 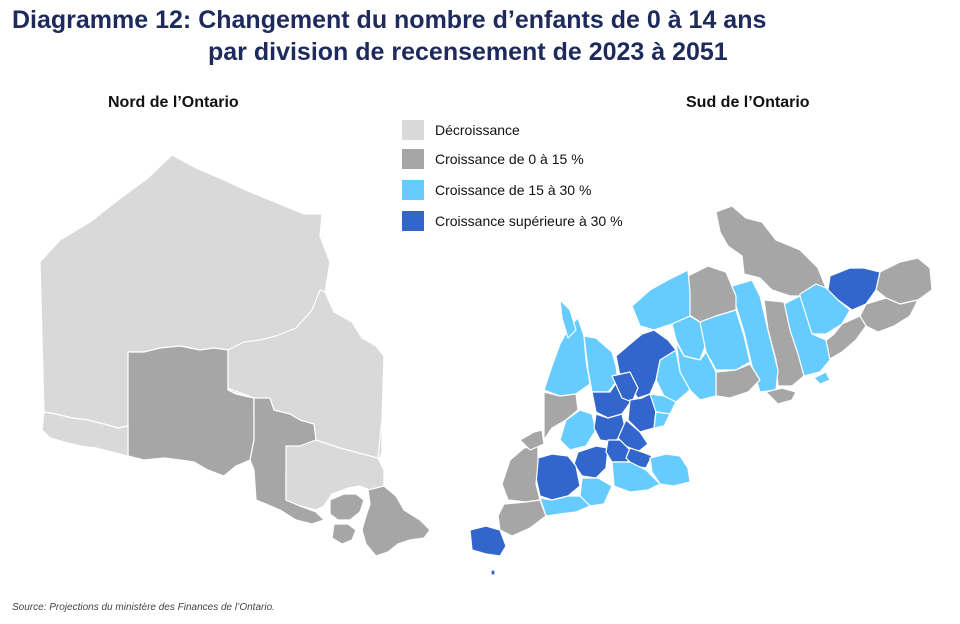 I want to click on south-region-lambton-north, so click(x=532, y=440).